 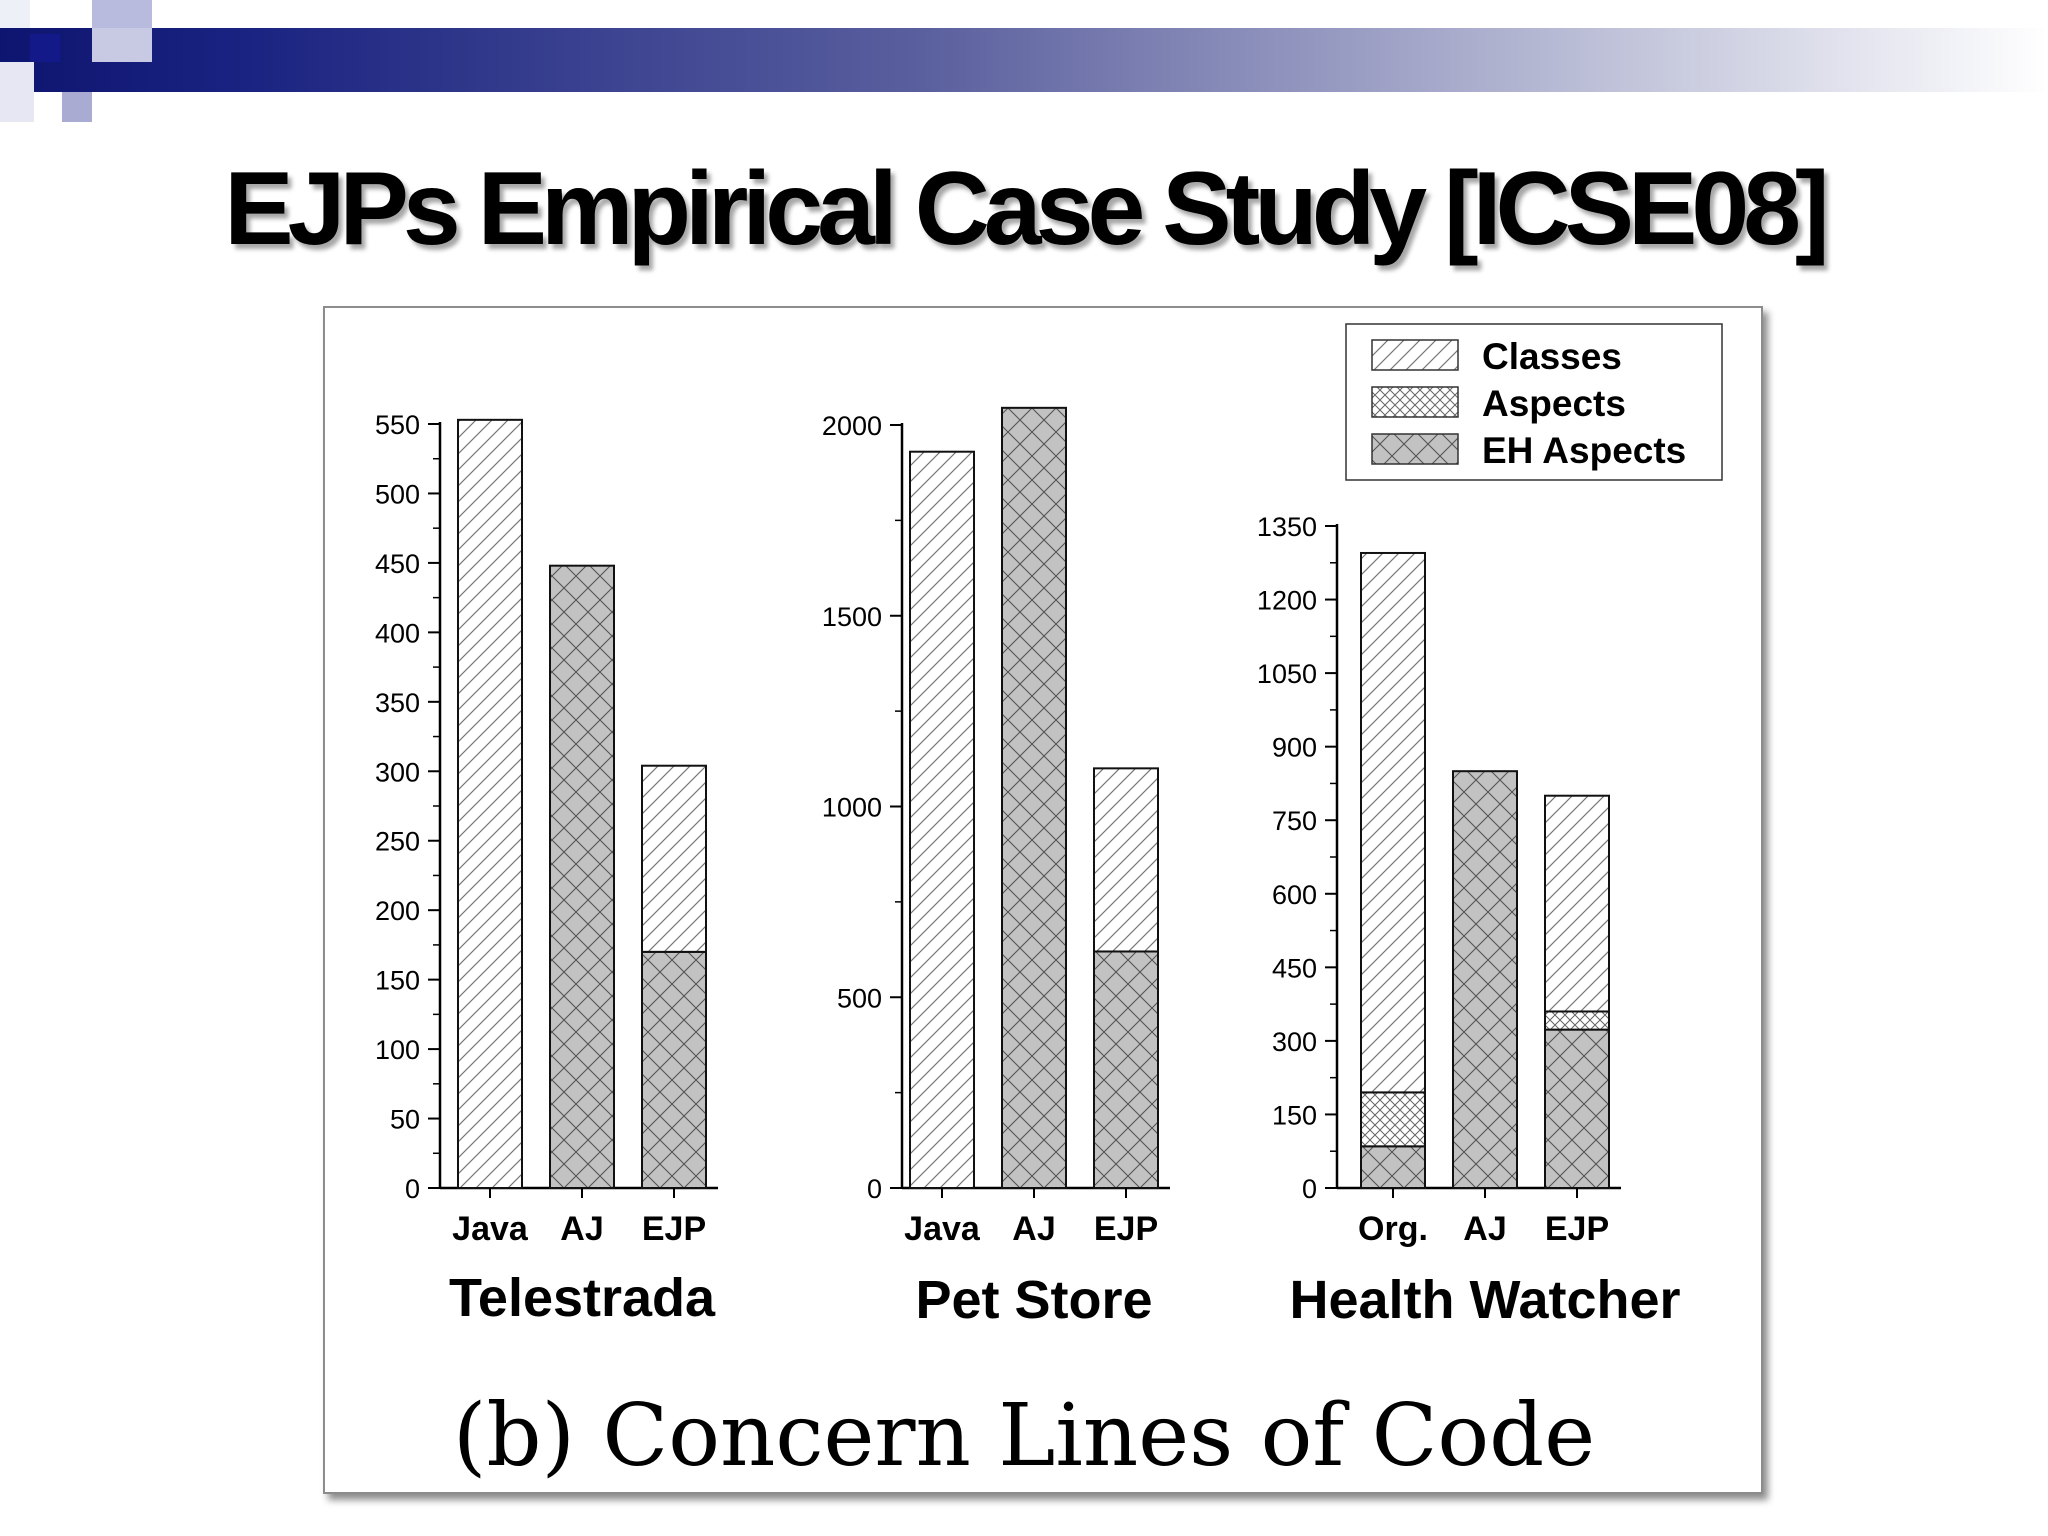 What do you see at coordinates (1287, 674) in the screenshot?
I see `y-tick-label: 1050` at bounding box center [1287, 674].